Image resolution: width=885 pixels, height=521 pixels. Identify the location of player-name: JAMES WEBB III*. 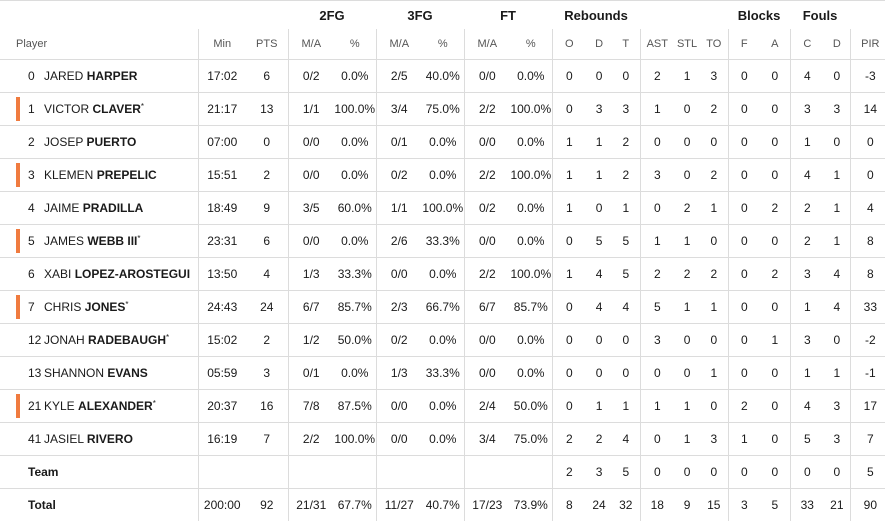
(92, 241).